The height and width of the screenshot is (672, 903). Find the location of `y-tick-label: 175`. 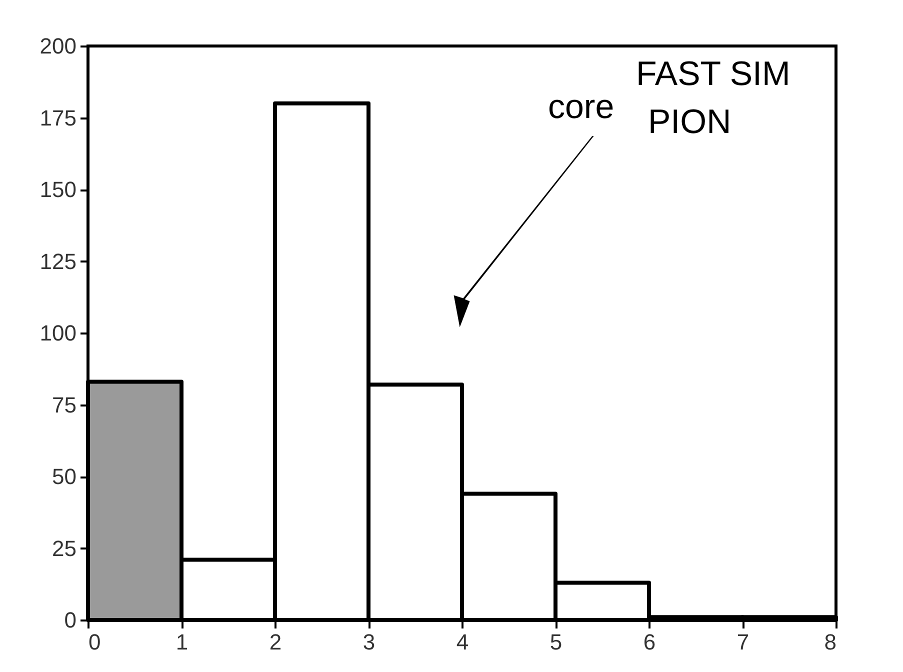

y-tick-label: 175 is located at coordinates (58, 117).